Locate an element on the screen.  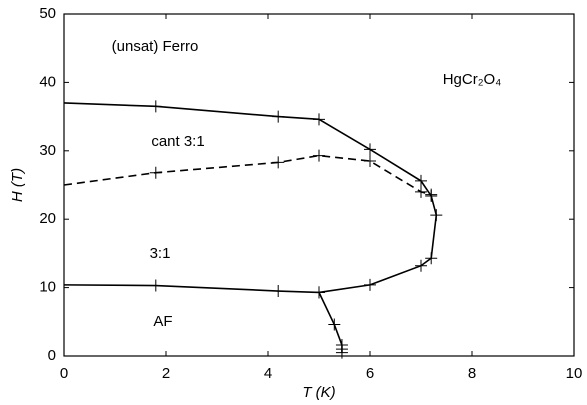
x-tick-label: 6 is located at coordinates (370, 373).